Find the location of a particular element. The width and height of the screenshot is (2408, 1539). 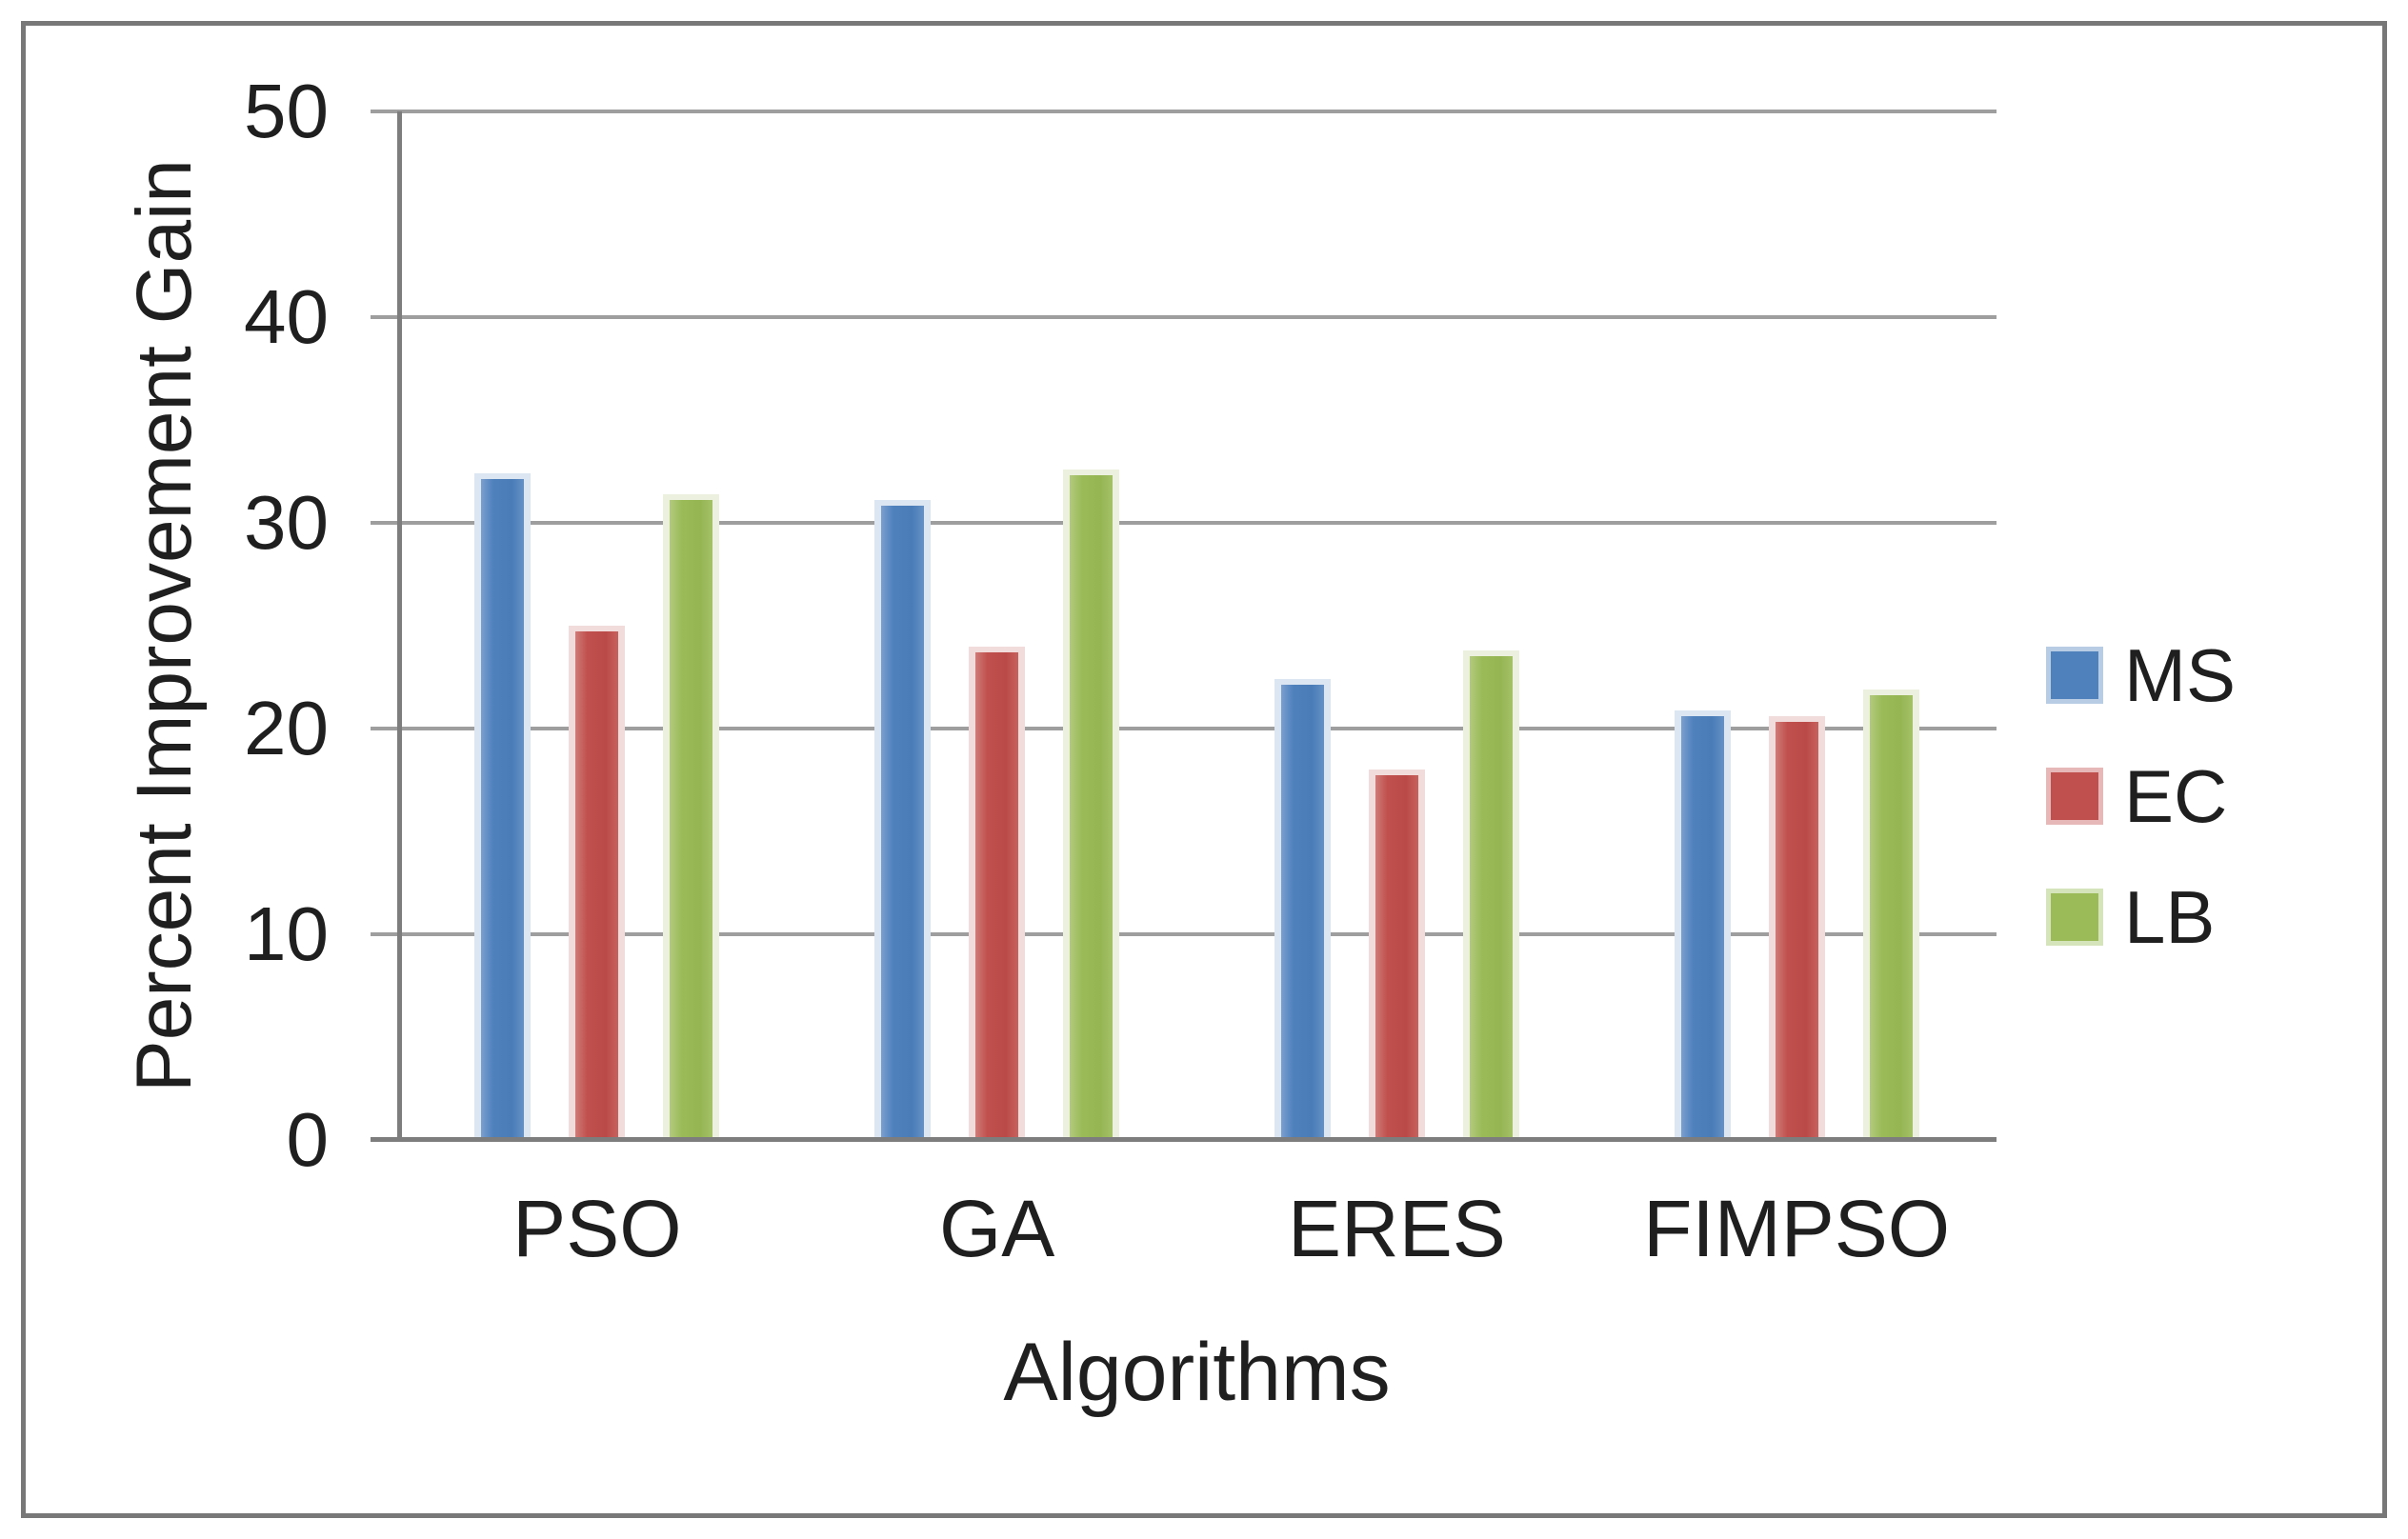

y-axis-line is located at coordinates (399, 625).